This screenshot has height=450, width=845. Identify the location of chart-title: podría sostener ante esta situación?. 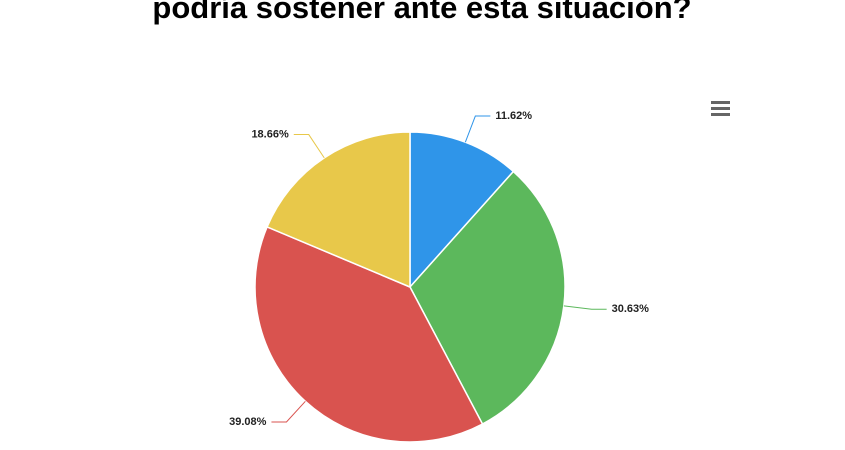
(421, 12).